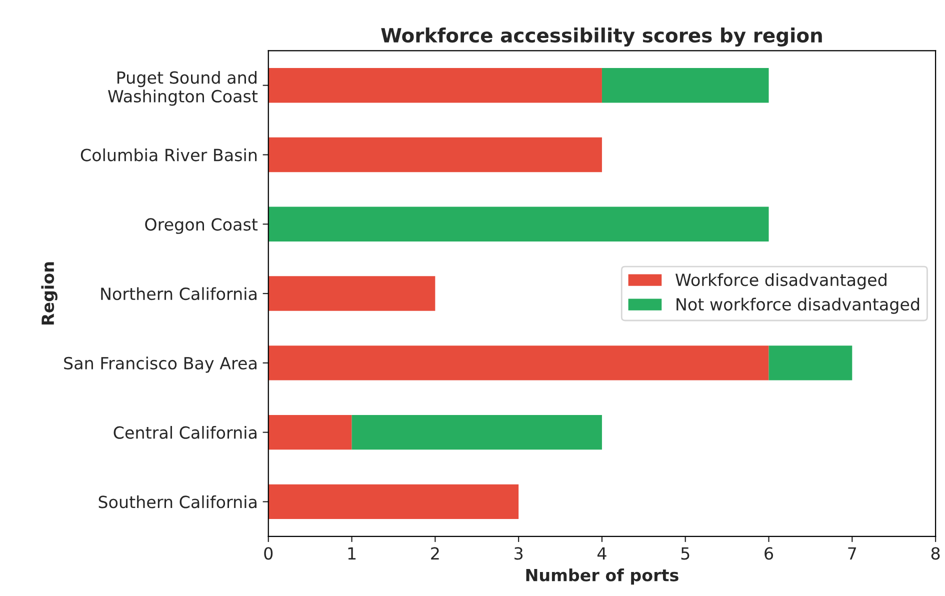  What do you see at coordinates (518, 553) in the screenshot?
I see `x-tick-label: 3` at bounding box center [518, 553].